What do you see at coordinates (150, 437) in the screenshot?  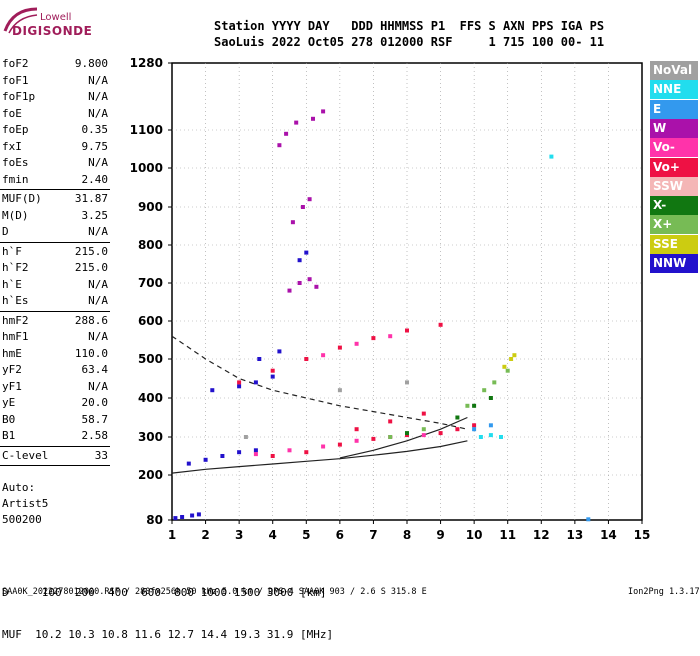 I see `y-tick-label: 300` at bounding box center [150, 437].